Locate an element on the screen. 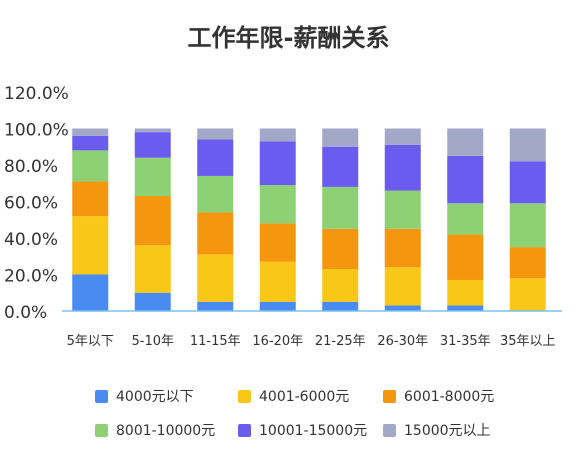  legend-item: 15000元以上 is located at coordinates (437, 430).